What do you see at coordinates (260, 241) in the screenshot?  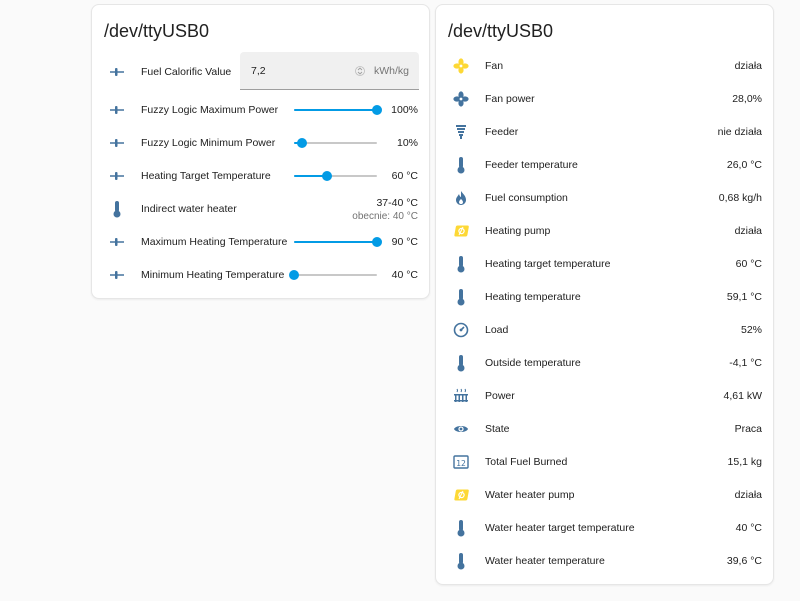 I see `slider-row: Maximum Heating Temperature 90 °C` at bounding box center [260, 241].